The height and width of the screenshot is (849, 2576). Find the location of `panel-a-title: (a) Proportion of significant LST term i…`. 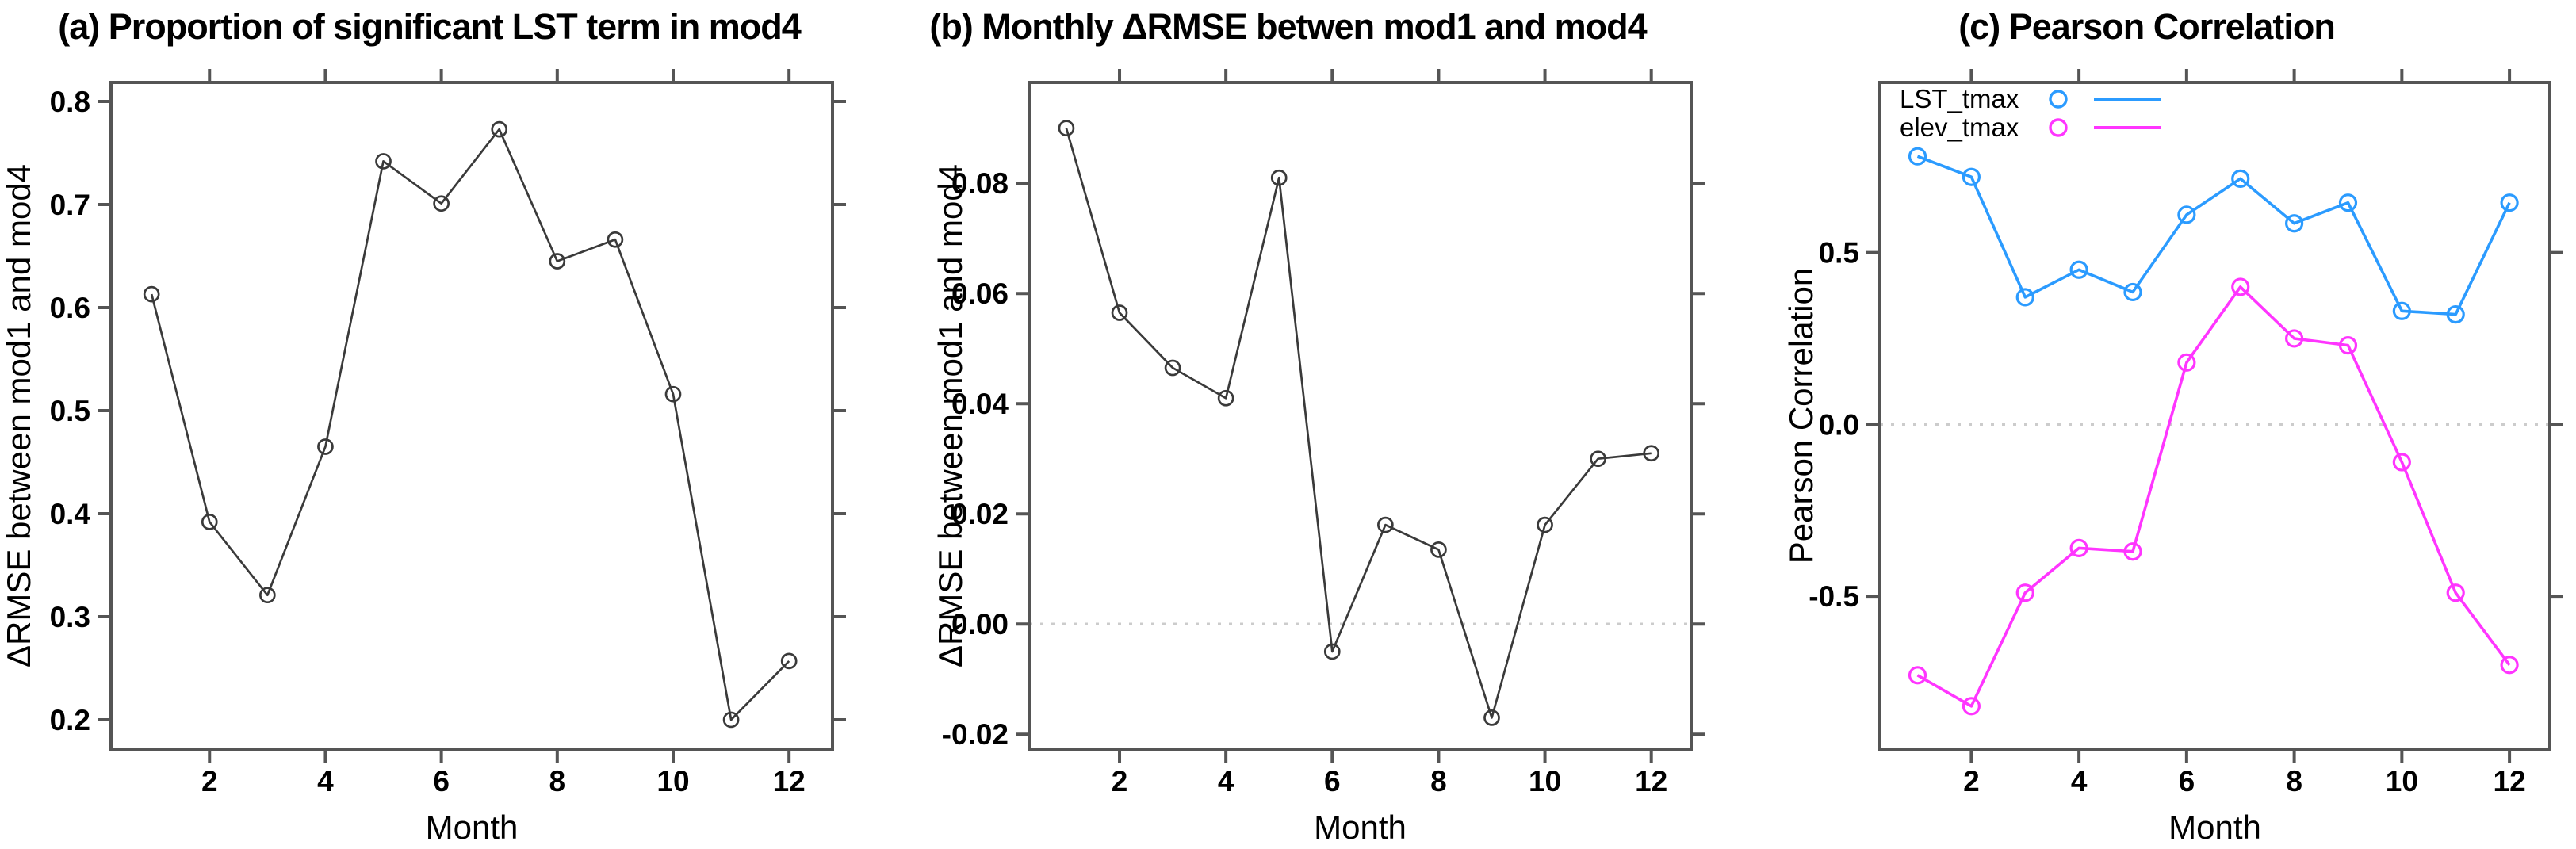

panel-a-title: (a) Proportion of significant LST term i… is located at coordinates (430, 26).